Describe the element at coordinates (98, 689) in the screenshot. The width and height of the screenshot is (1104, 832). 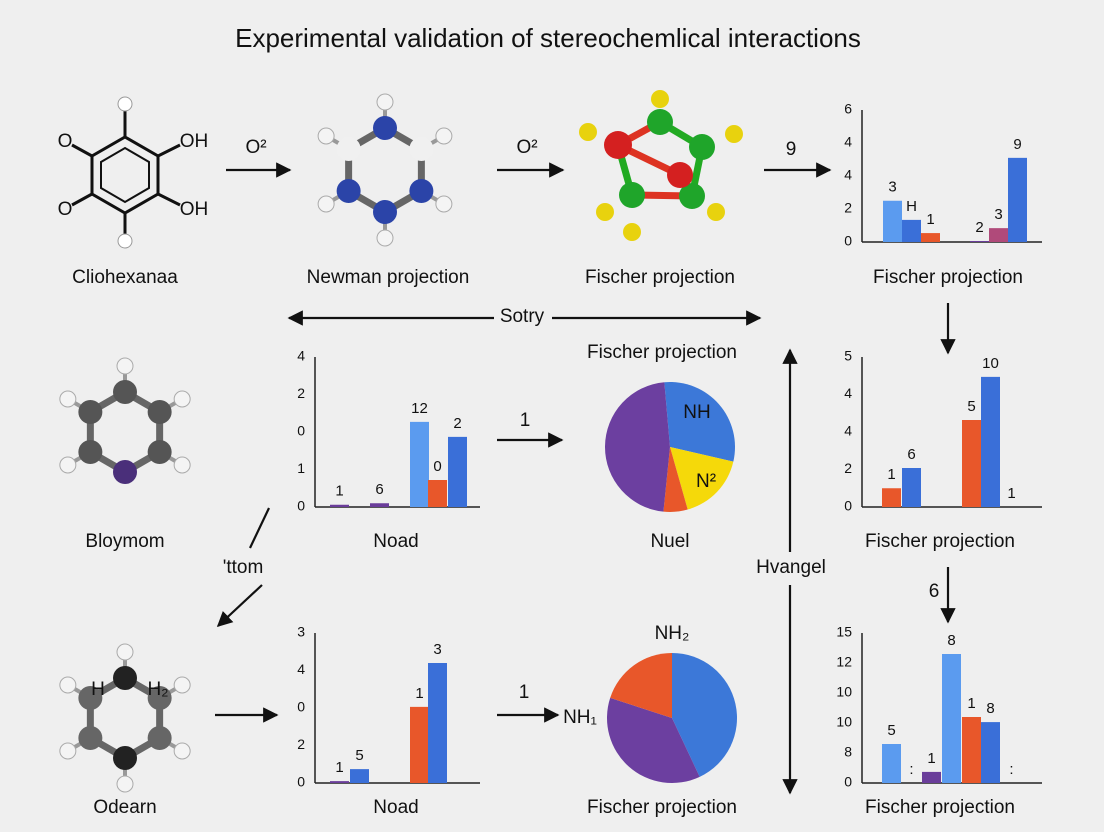
I see `atom-label: H` at that location.